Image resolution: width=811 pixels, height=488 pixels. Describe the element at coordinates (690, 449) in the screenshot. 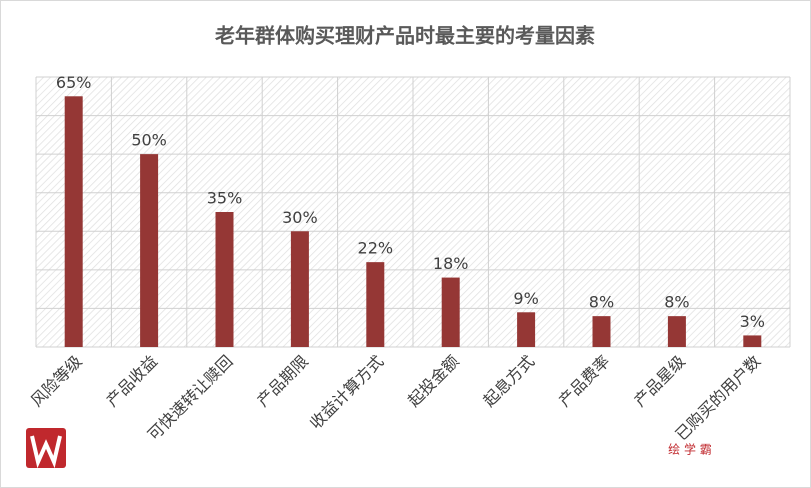

I see `watermark: 绘 学 霸` at that location.